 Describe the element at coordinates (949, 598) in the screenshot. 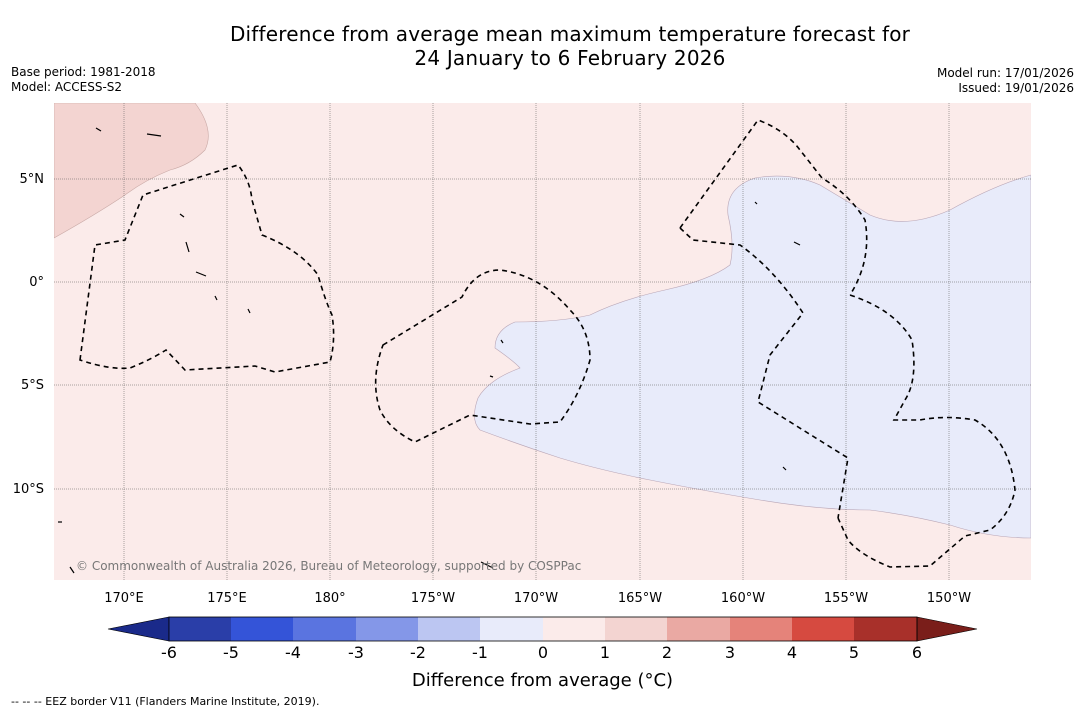

I see `lon-label-150w: 150°W` at that location.